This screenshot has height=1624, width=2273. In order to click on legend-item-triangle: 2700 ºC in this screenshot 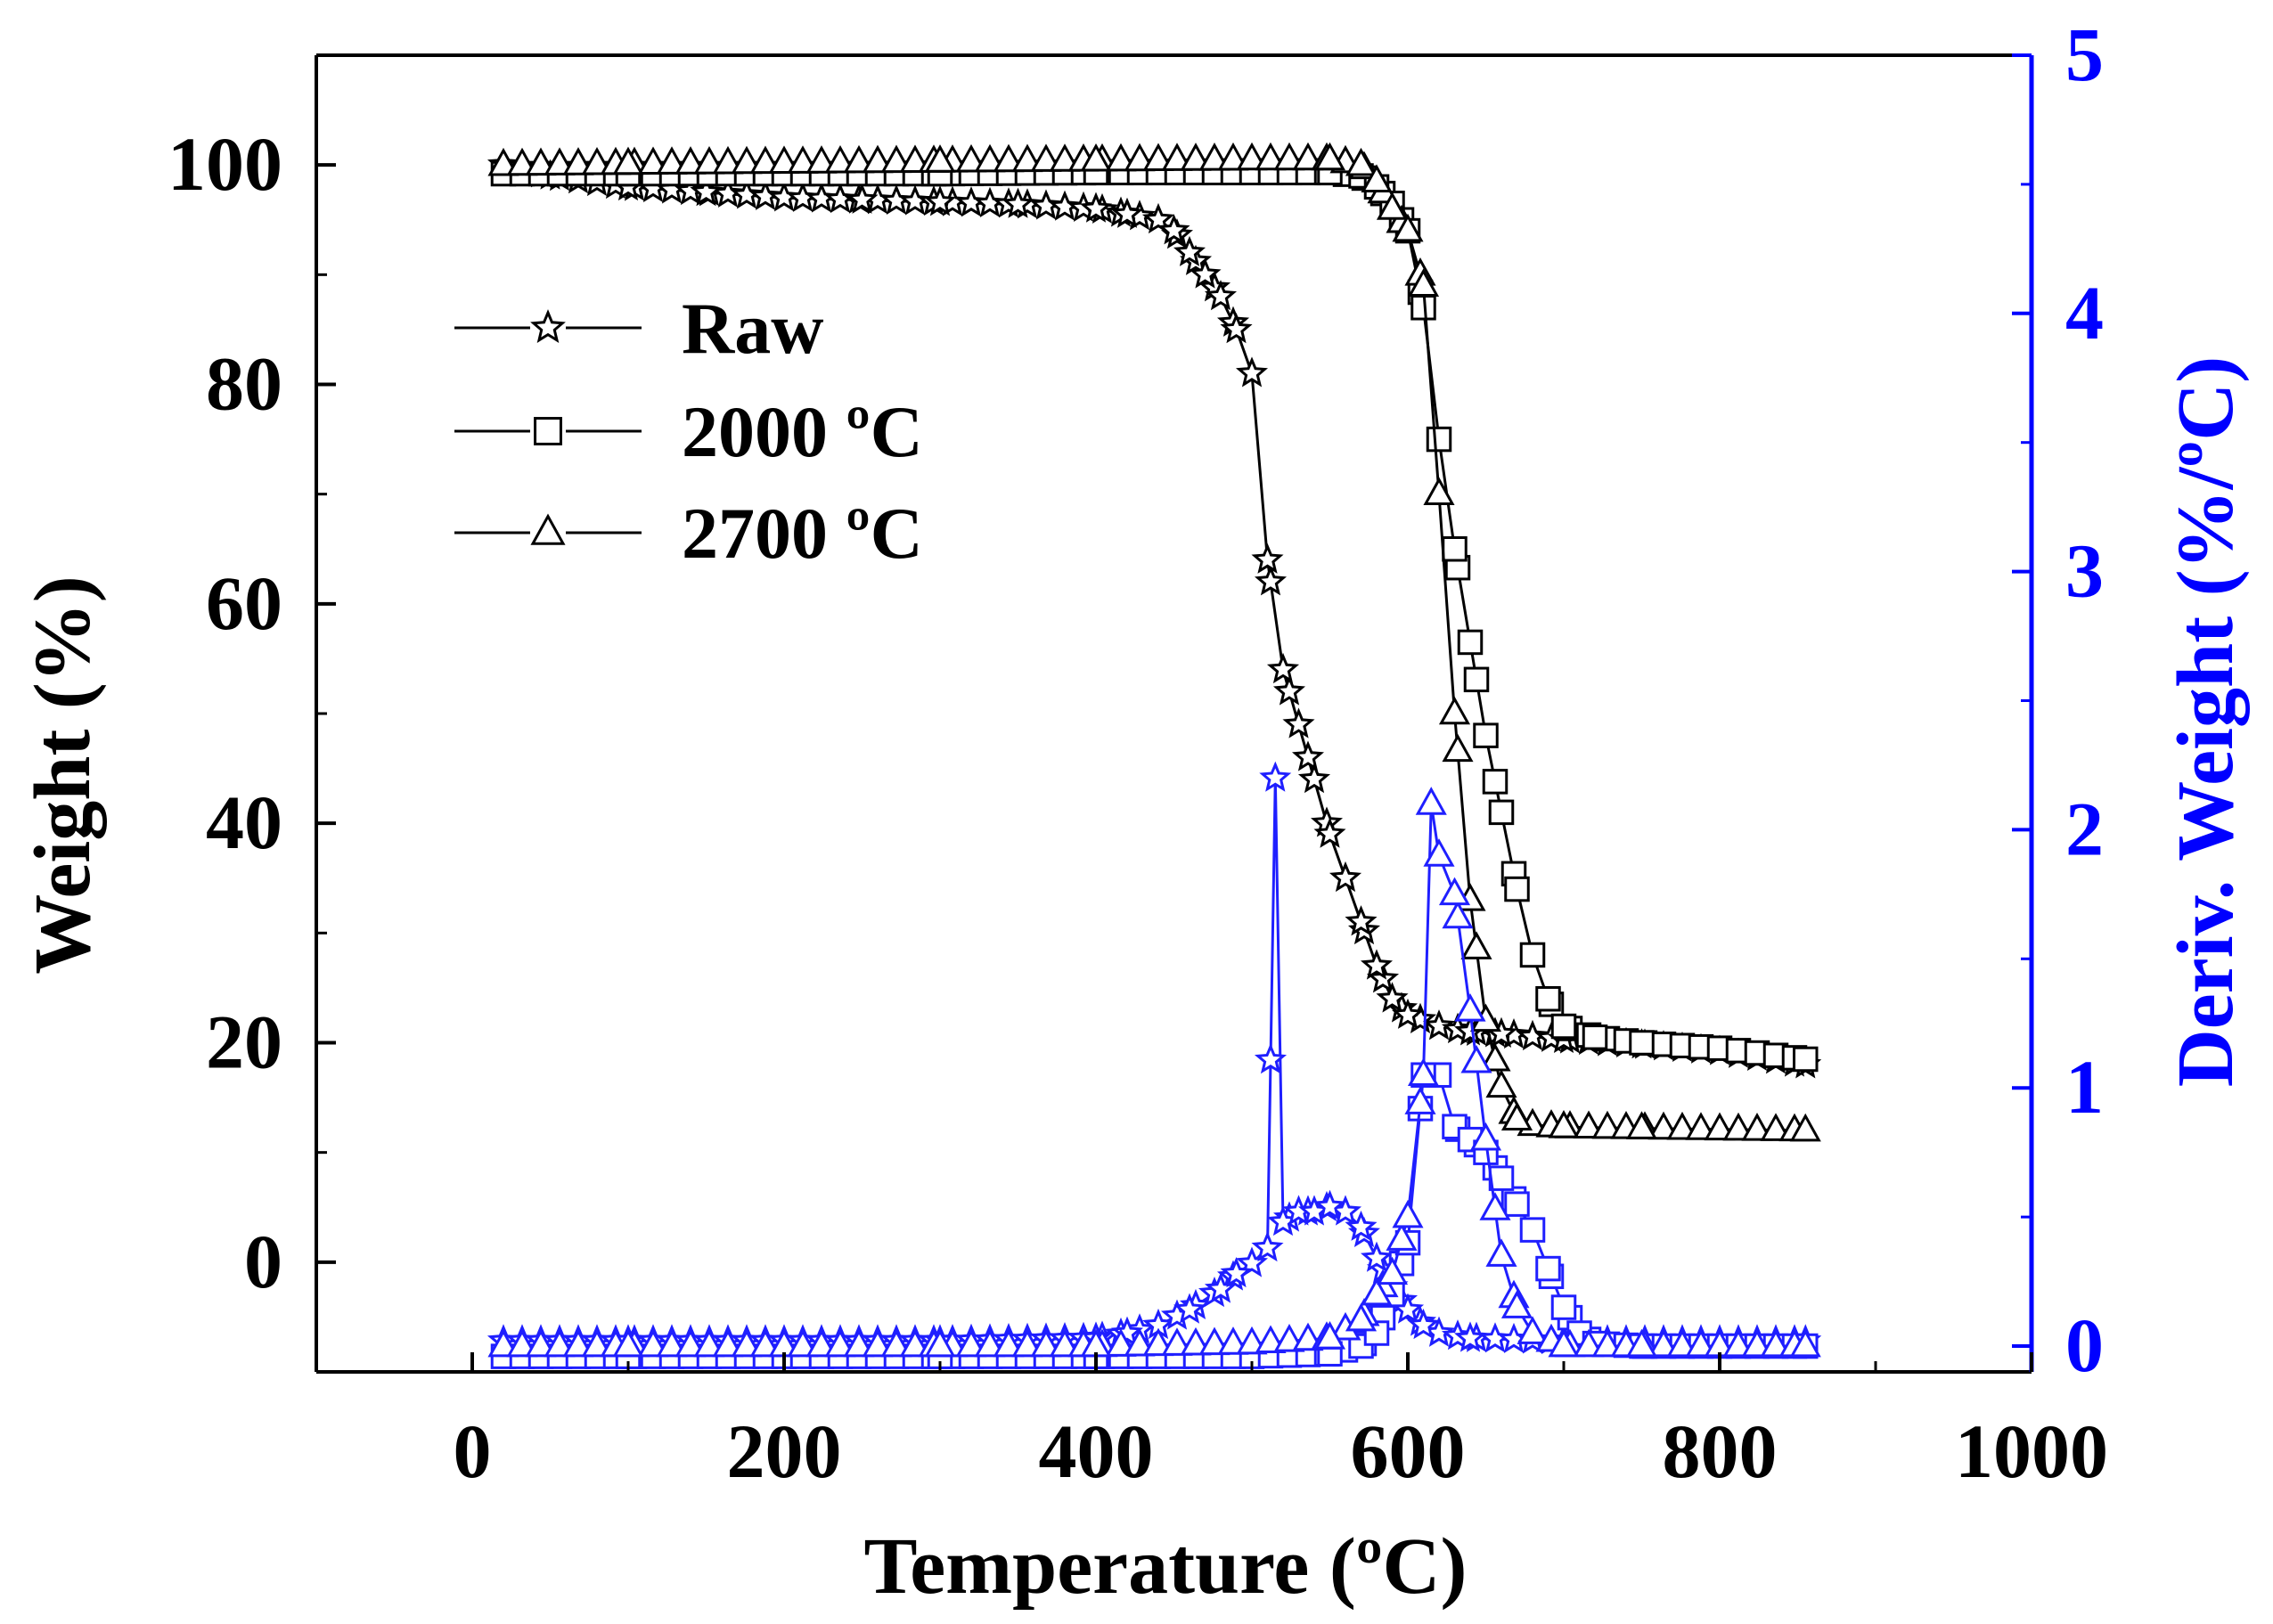, I will do `click(688, 533)`.